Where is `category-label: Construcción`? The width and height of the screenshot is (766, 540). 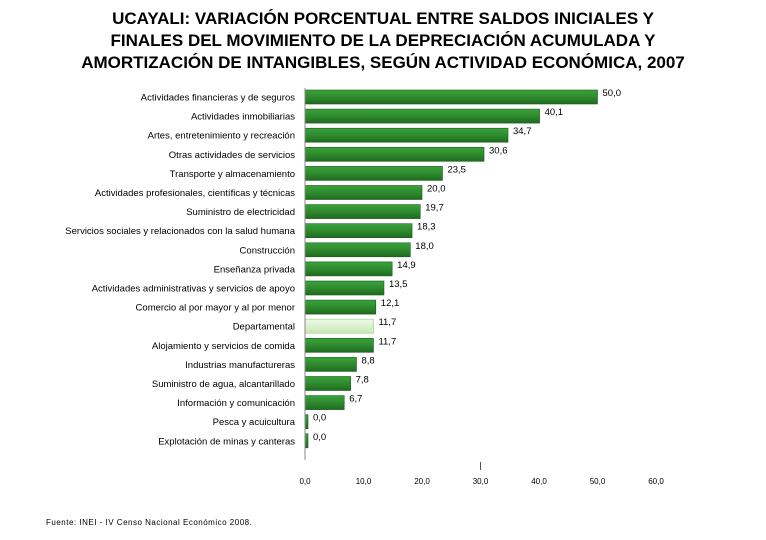 category-label: Construcción is located at coordinates (267, 250).